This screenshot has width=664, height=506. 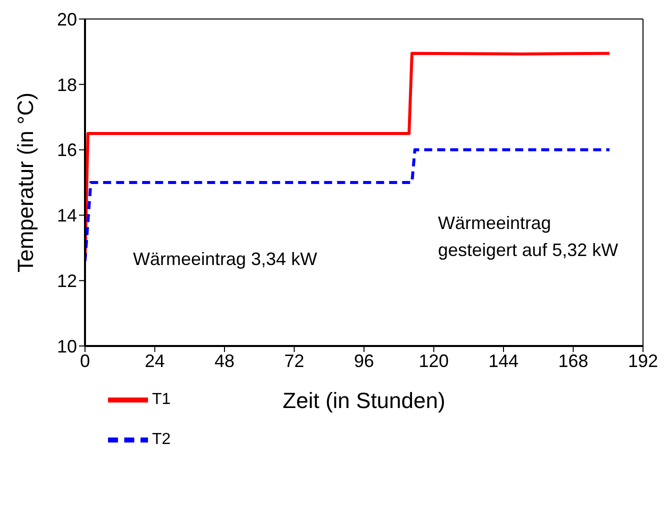 What do you see at coordinates (161, 399) in the screenshot?
I see `legend-label: T1` at bounding box center [161, 399].